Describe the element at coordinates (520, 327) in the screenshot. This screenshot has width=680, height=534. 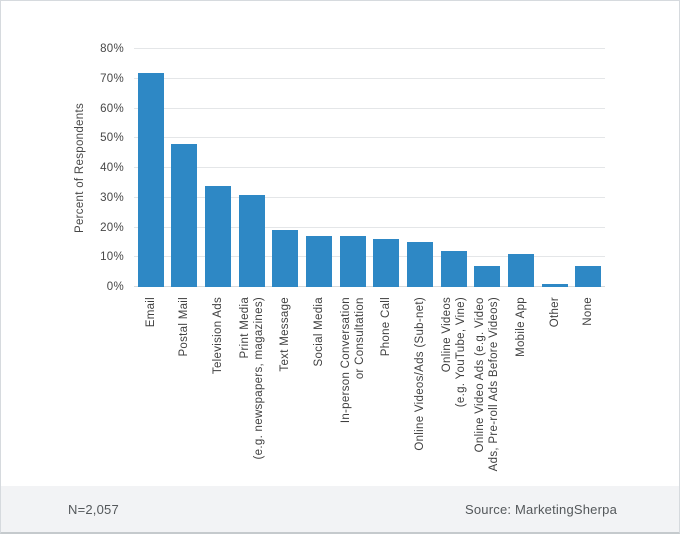
I see `x-axis-label: Mobile App` at that location.